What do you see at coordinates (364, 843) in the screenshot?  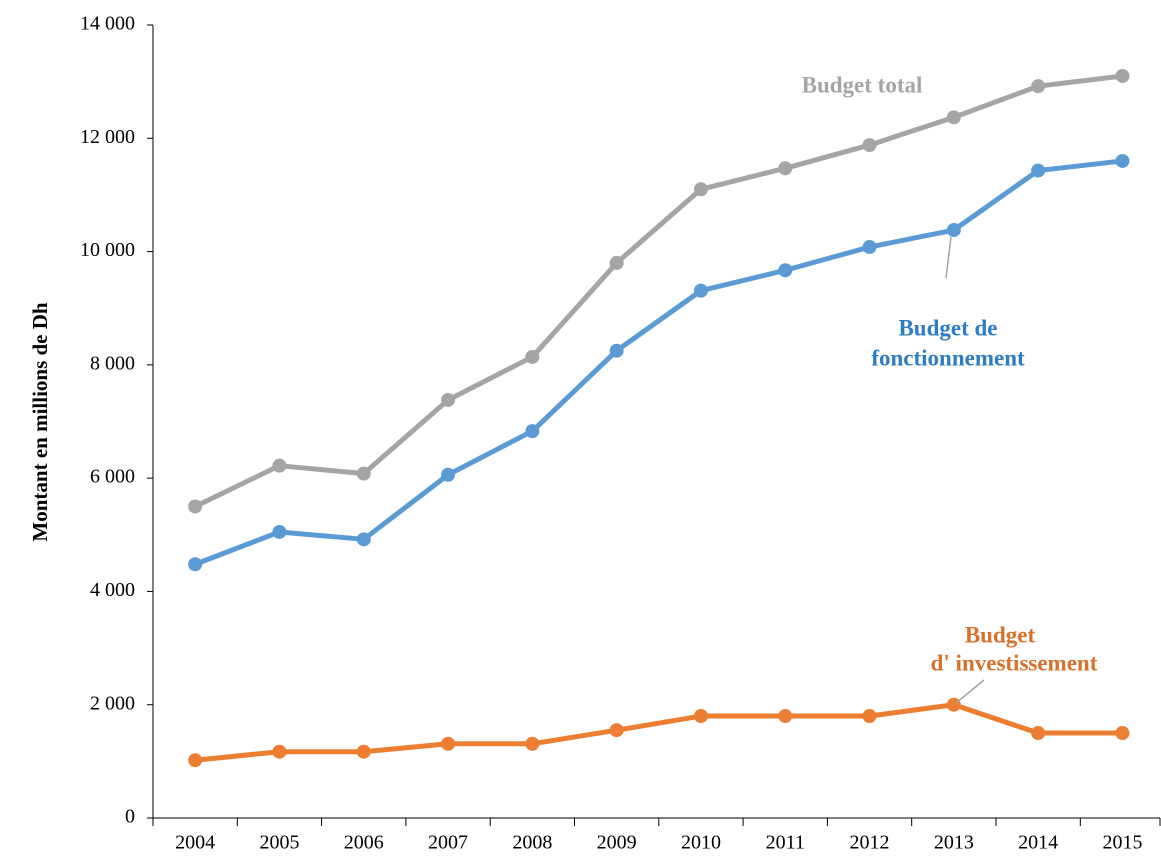 I see `x-tick-label: 2006` at bounding box center [364, 843].